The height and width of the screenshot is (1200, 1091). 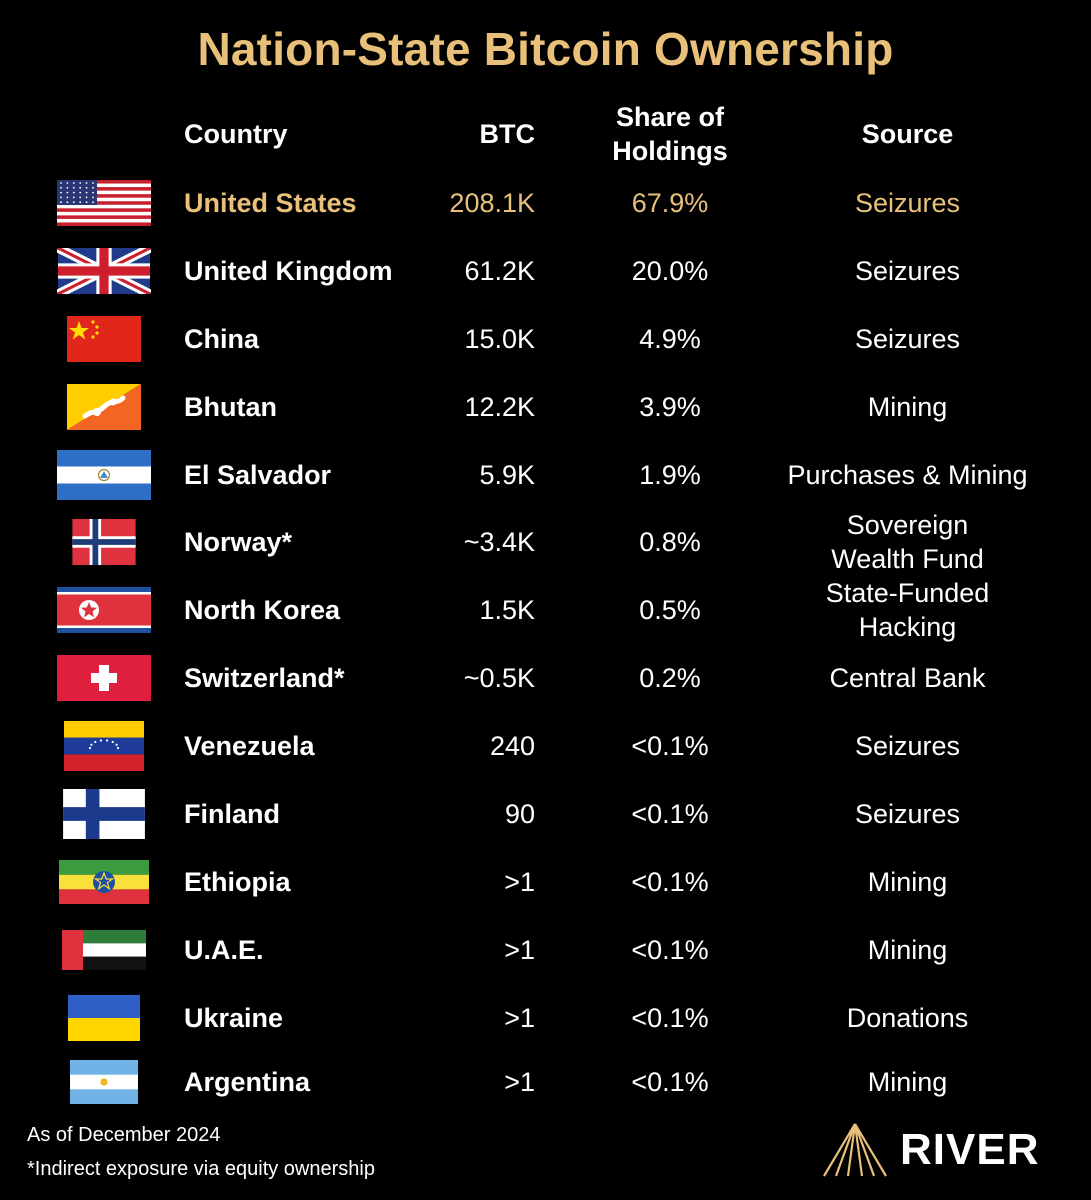 I want to click on country-cell: Bhutan, so click(x=230, y=407).